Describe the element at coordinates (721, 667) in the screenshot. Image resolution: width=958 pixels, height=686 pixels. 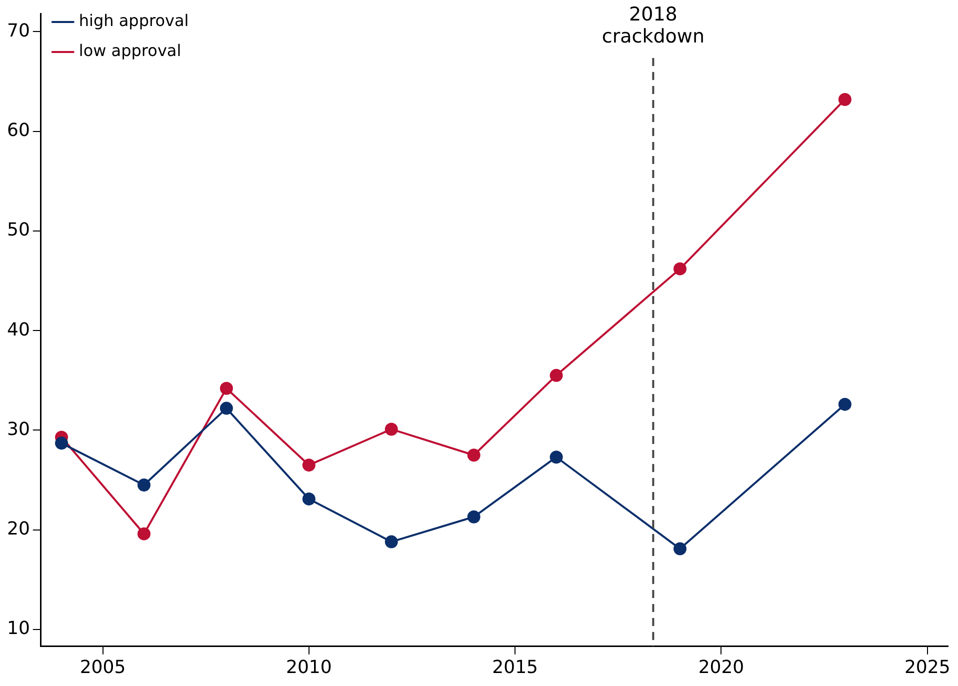
I see `x-tick-label: 2020` at that location.